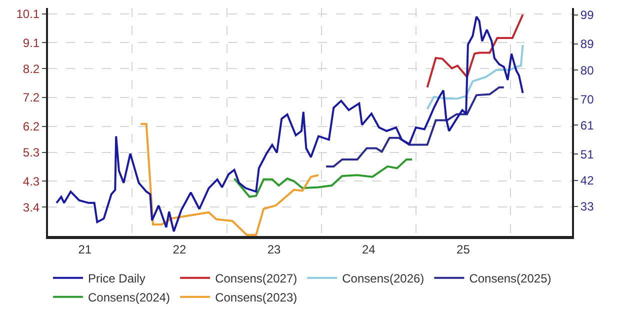  I want to click on y2-tick-label: 61, so click(587, 125).